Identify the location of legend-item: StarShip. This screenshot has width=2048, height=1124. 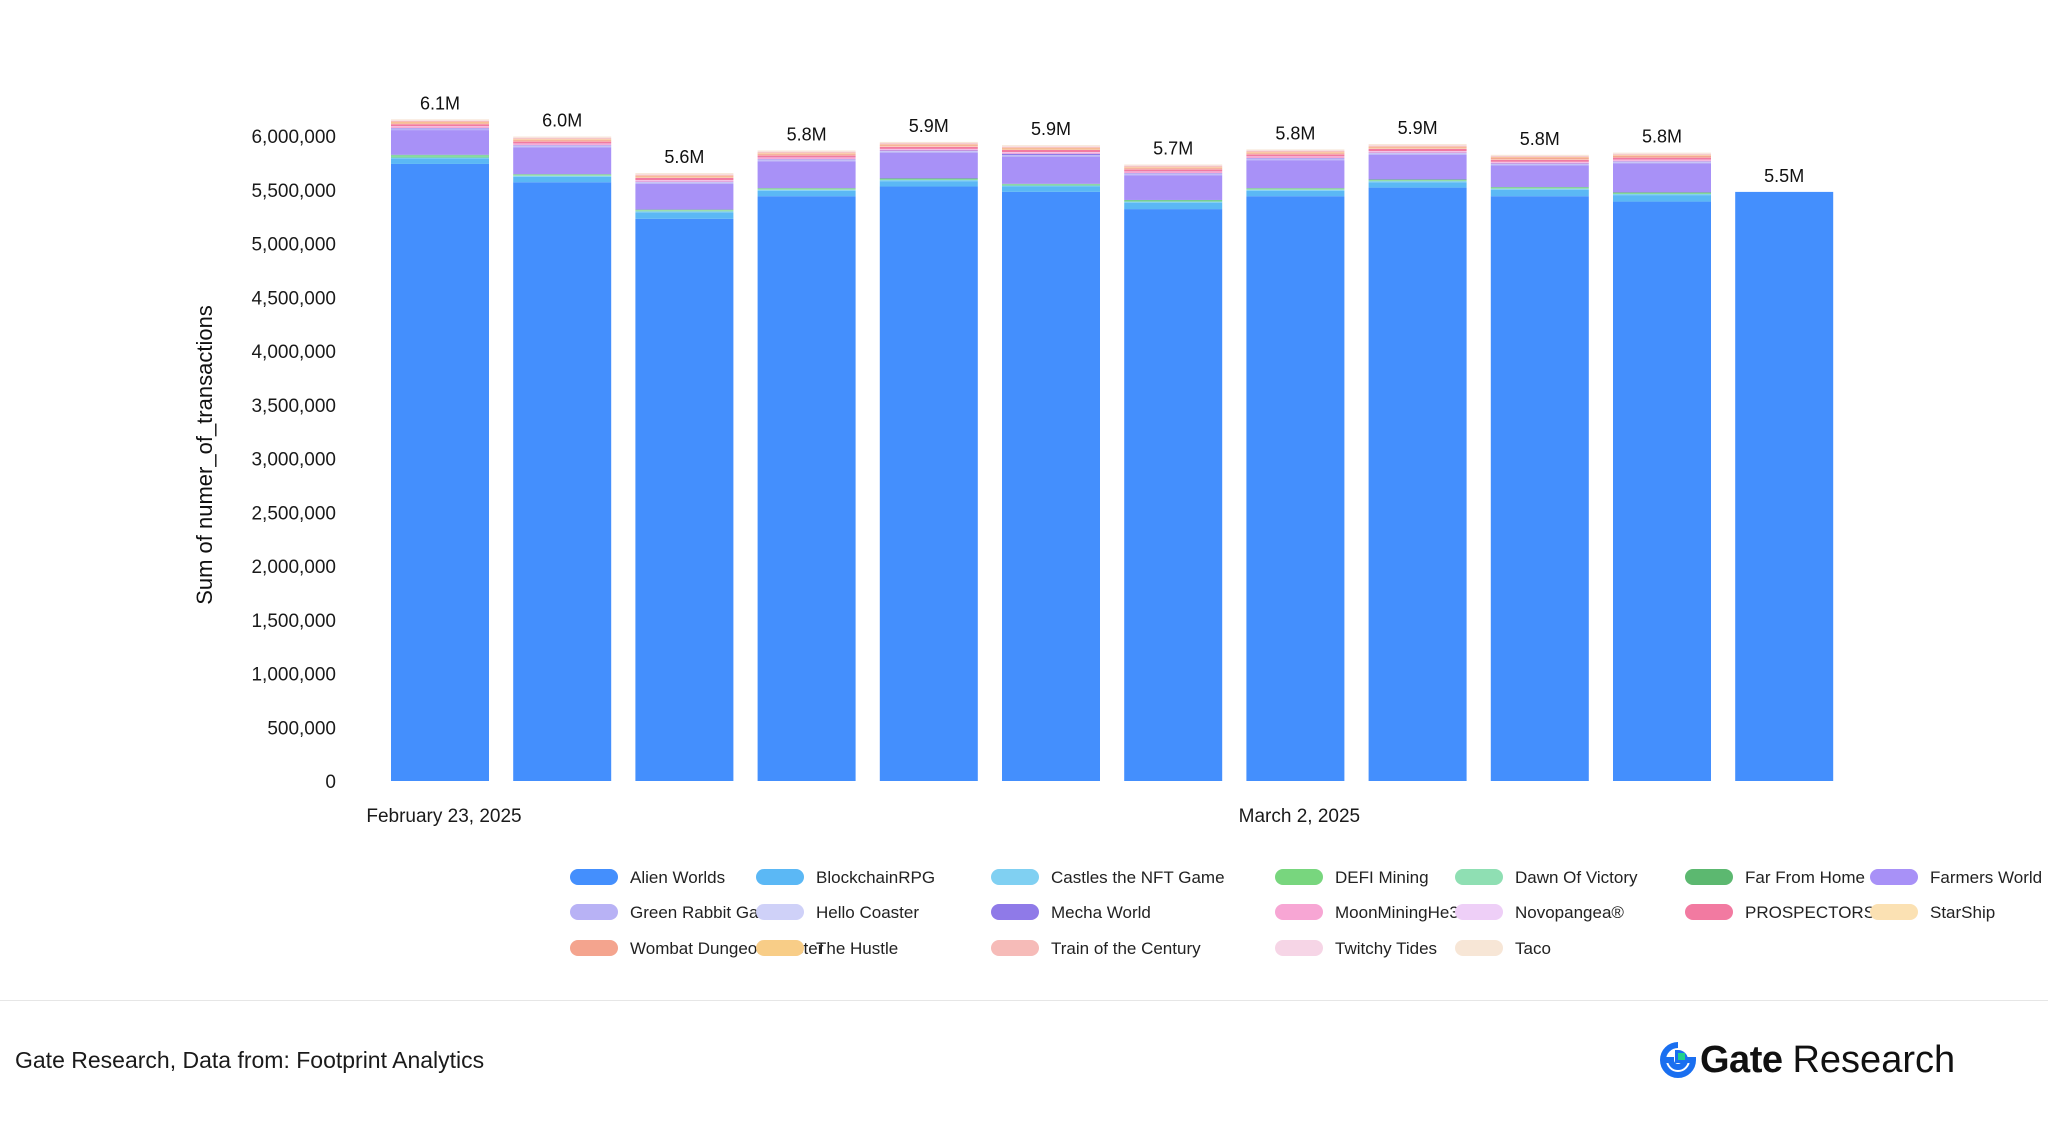
(1932, 912).